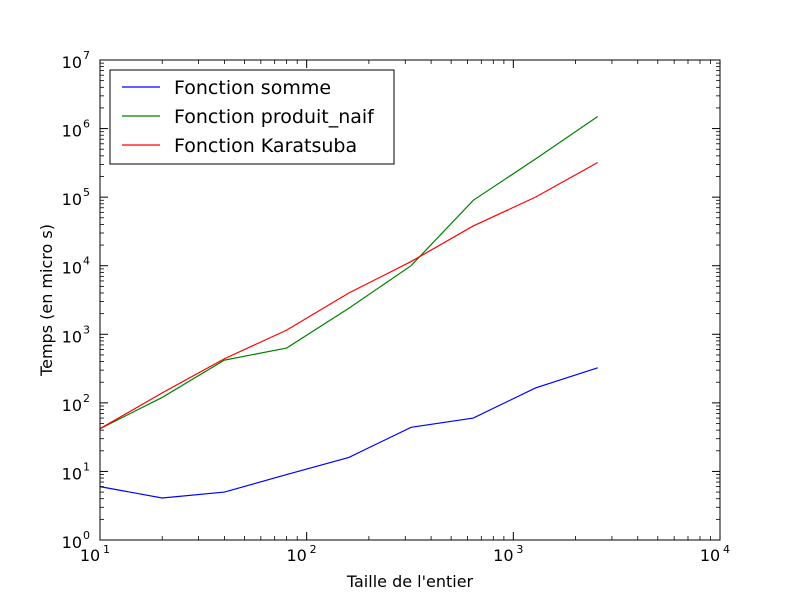  I want to click on x-tick-exponent: 1, so click(106, 549).